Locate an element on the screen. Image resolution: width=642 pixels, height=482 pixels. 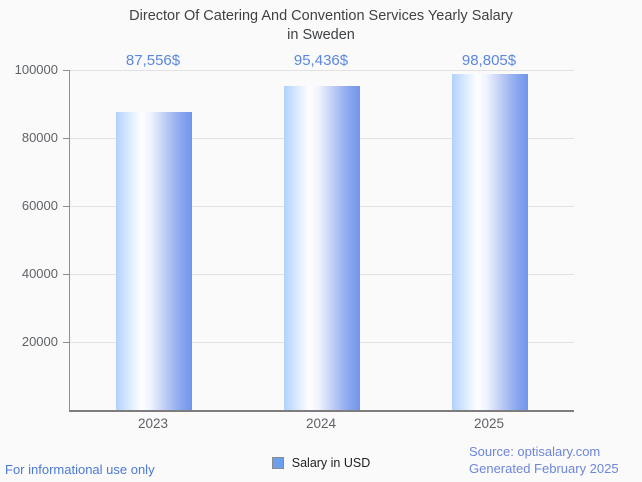
x-tick-label-2024: 2024 is located at coordinates (321, 423).